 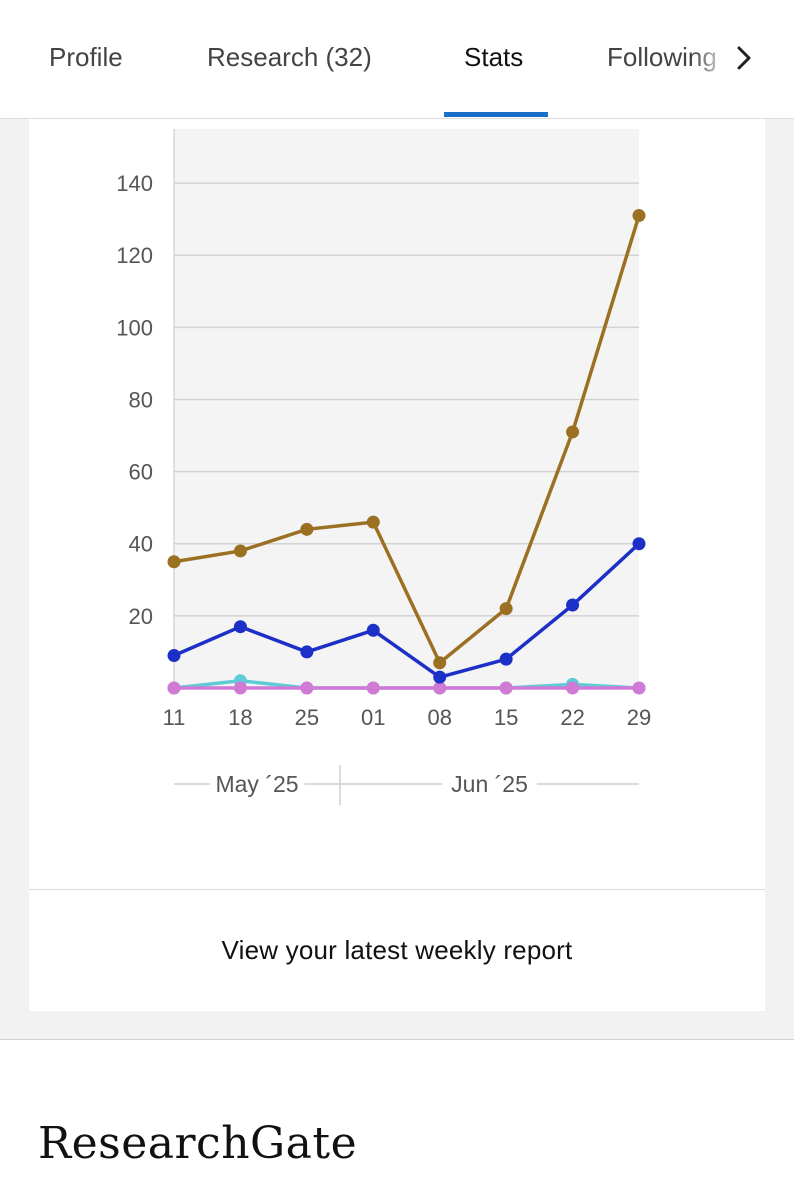 What do you see at coordinates (134, 327) in the screenshot?
I see `y-tick-label: 100` at bounding box center [134, 327].